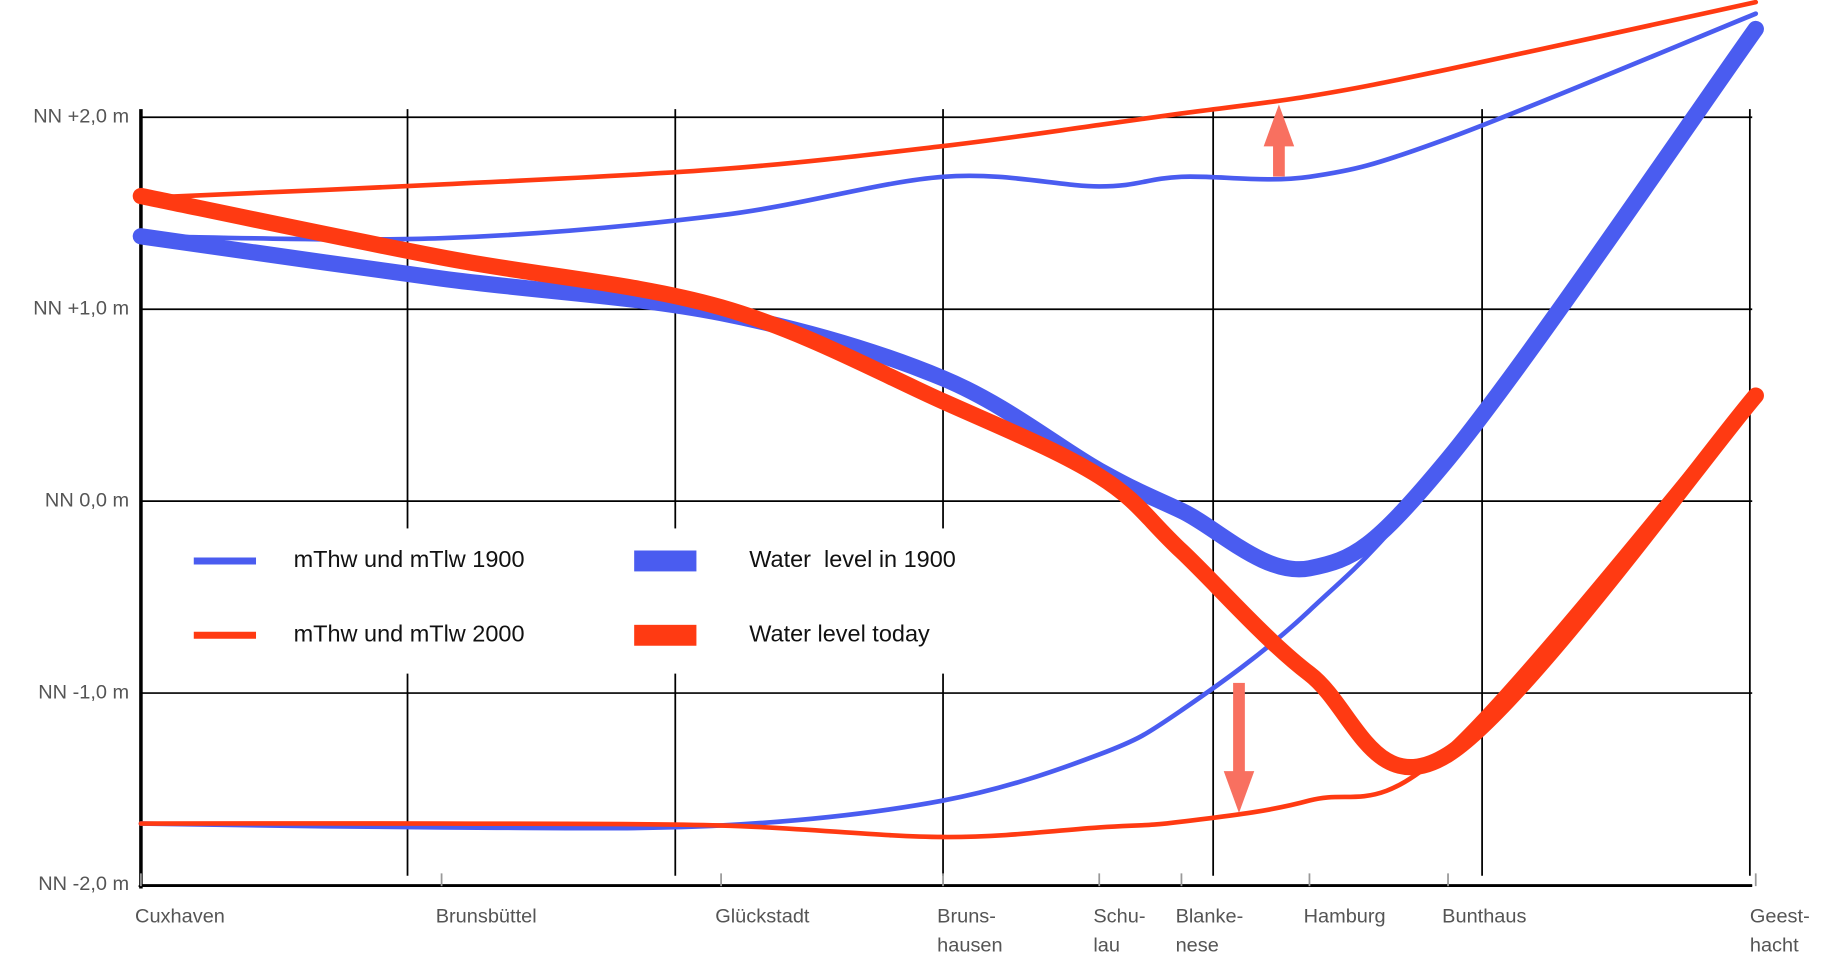  I want to click on arrow-up, so click(1279, 160).